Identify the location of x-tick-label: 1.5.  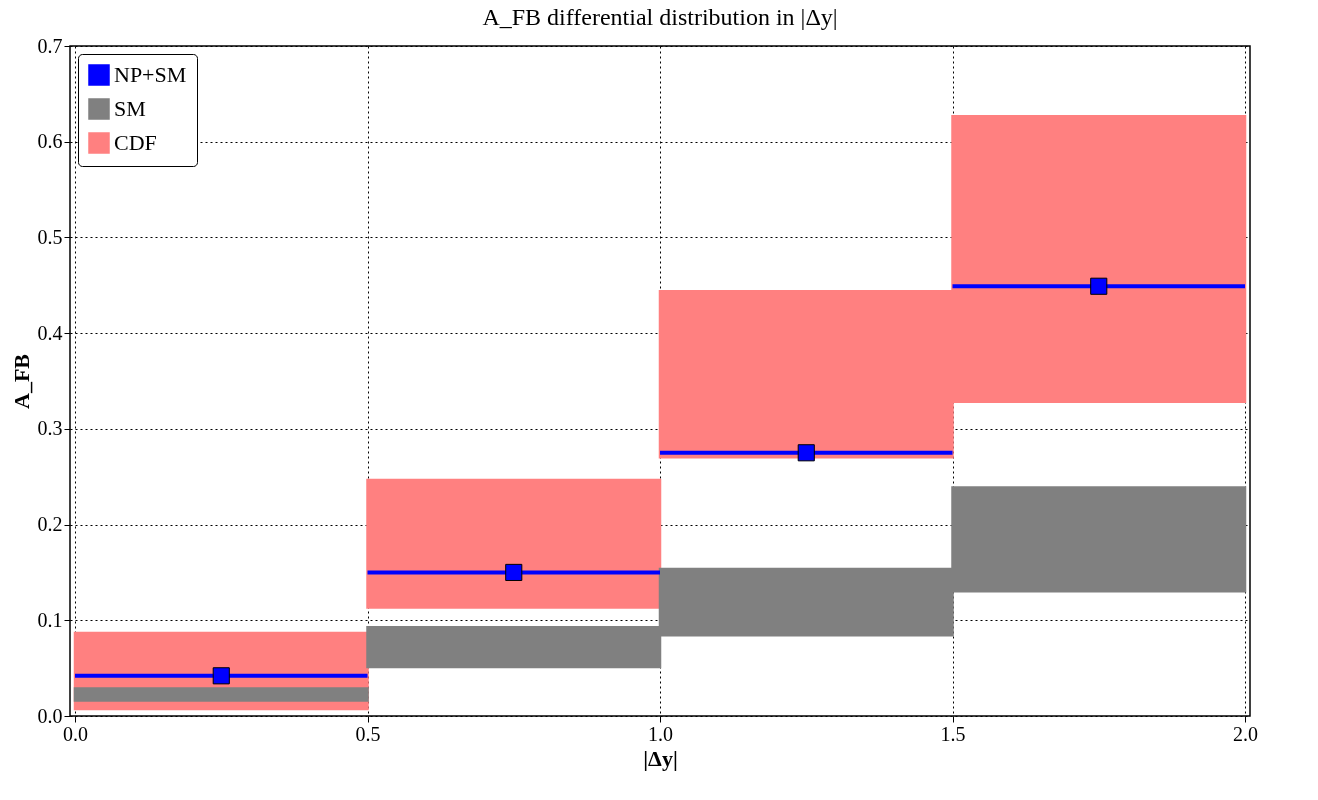
(953, 733).